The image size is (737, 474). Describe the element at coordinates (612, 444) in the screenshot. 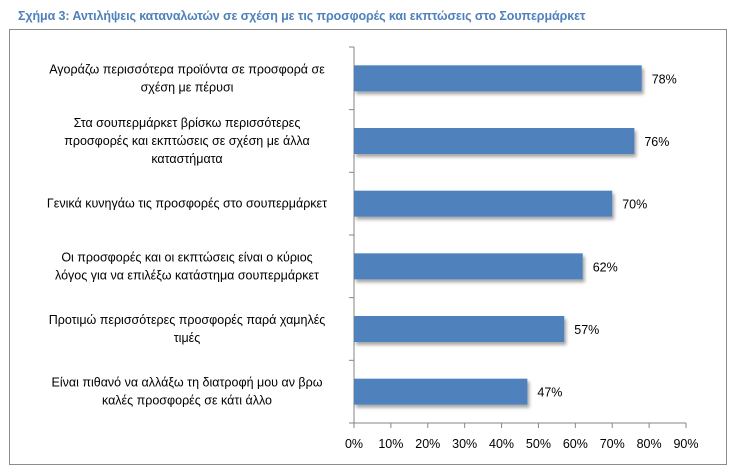

I see `x-tick-label: 70%` at that location.